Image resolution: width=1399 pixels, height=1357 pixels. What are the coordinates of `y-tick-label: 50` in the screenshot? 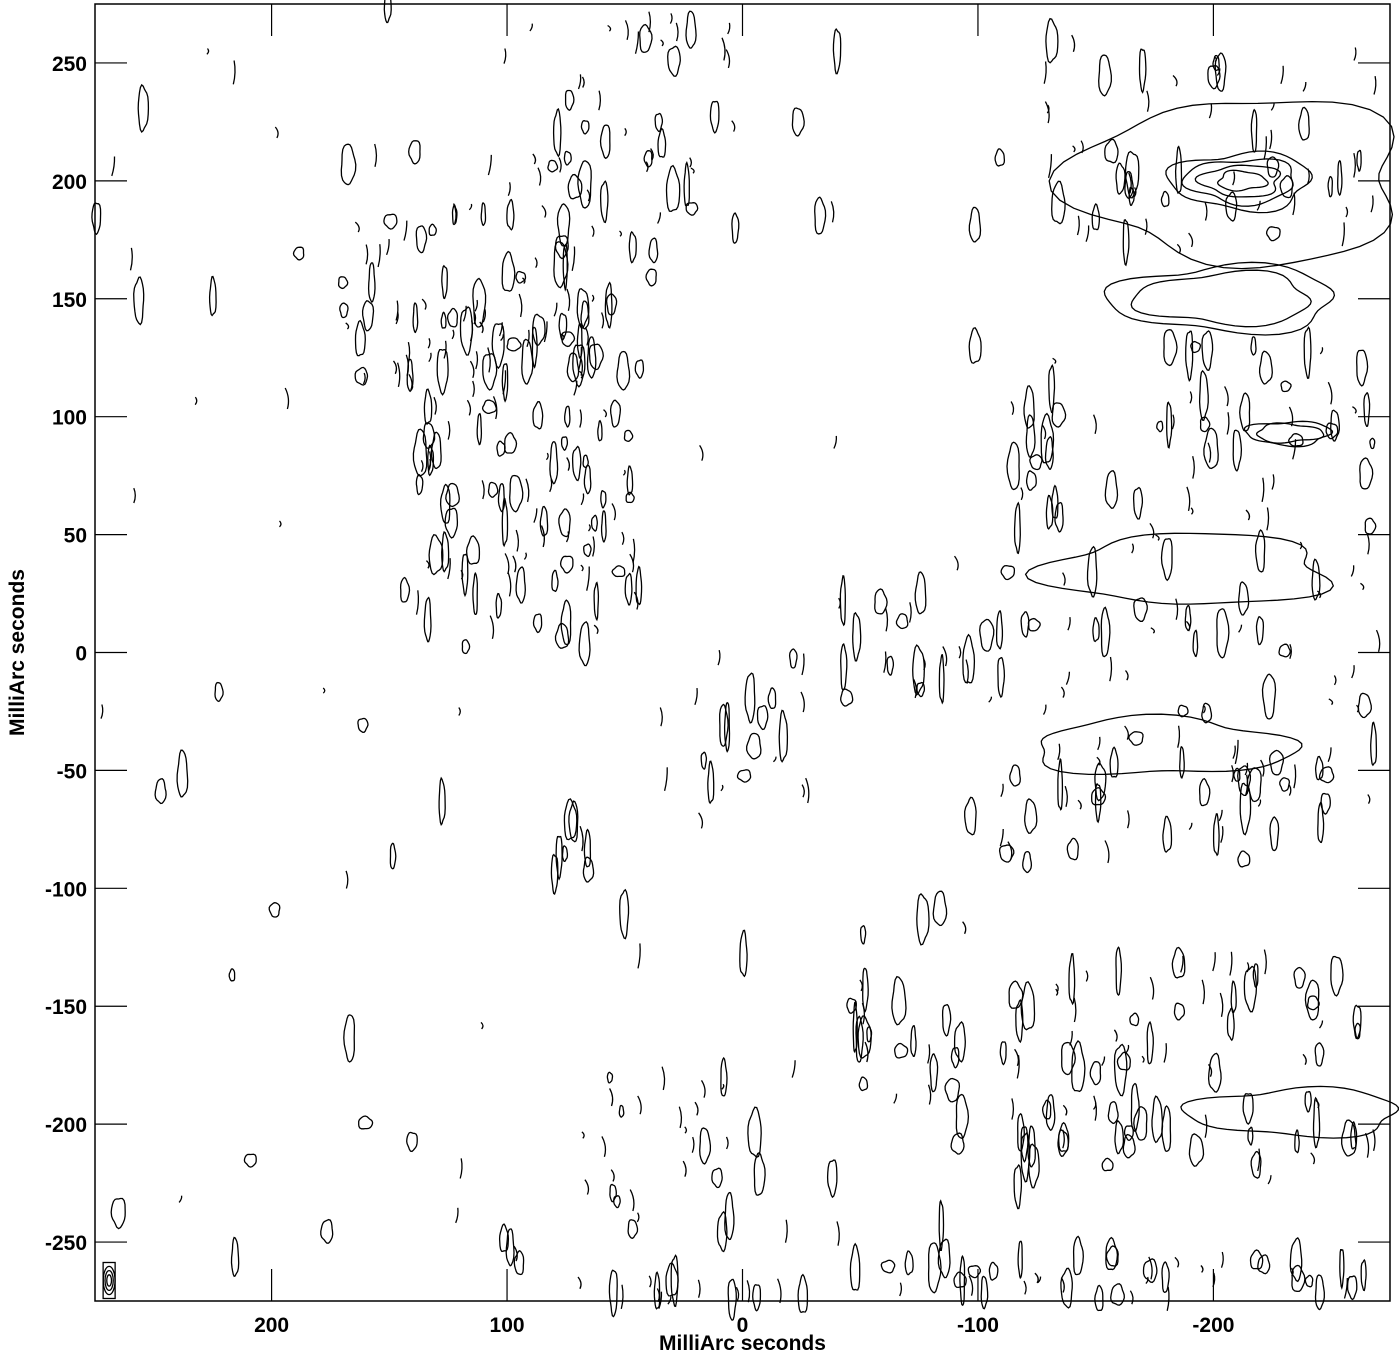 It's located at (75, 536).